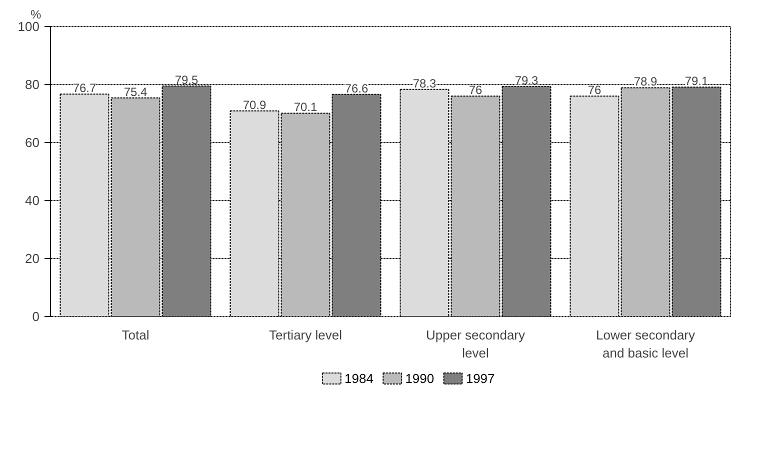 This screenshot has height=474, width=781. What do you see at coordinates (32, 200) in the screenshot?
I see `y-tick-label: 40` at bounding box center [32, 200].